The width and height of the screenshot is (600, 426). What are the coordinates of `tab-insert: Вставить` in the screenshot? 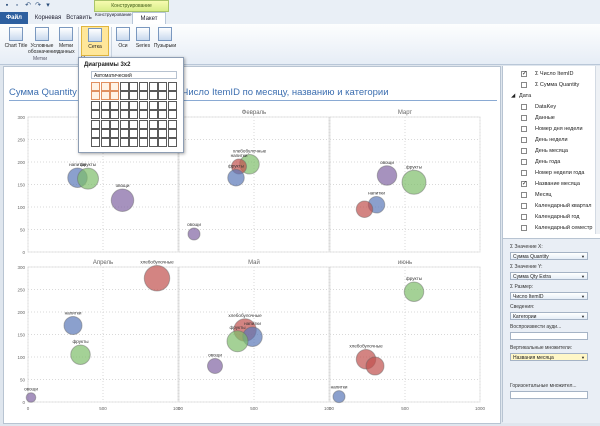 It's located at (79, 18).